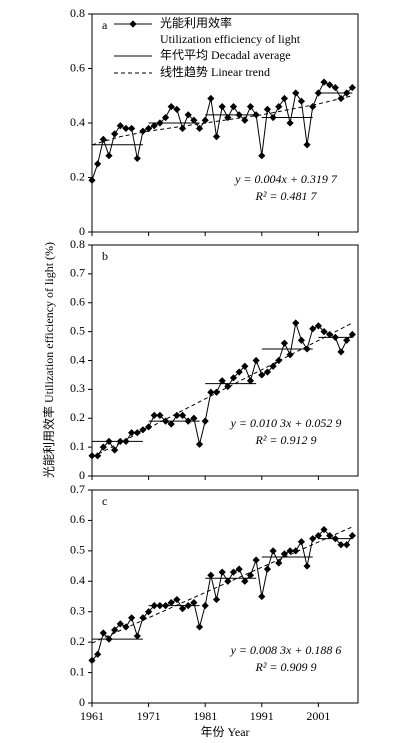  I want to click on panel-label: a, so click(105, 25).